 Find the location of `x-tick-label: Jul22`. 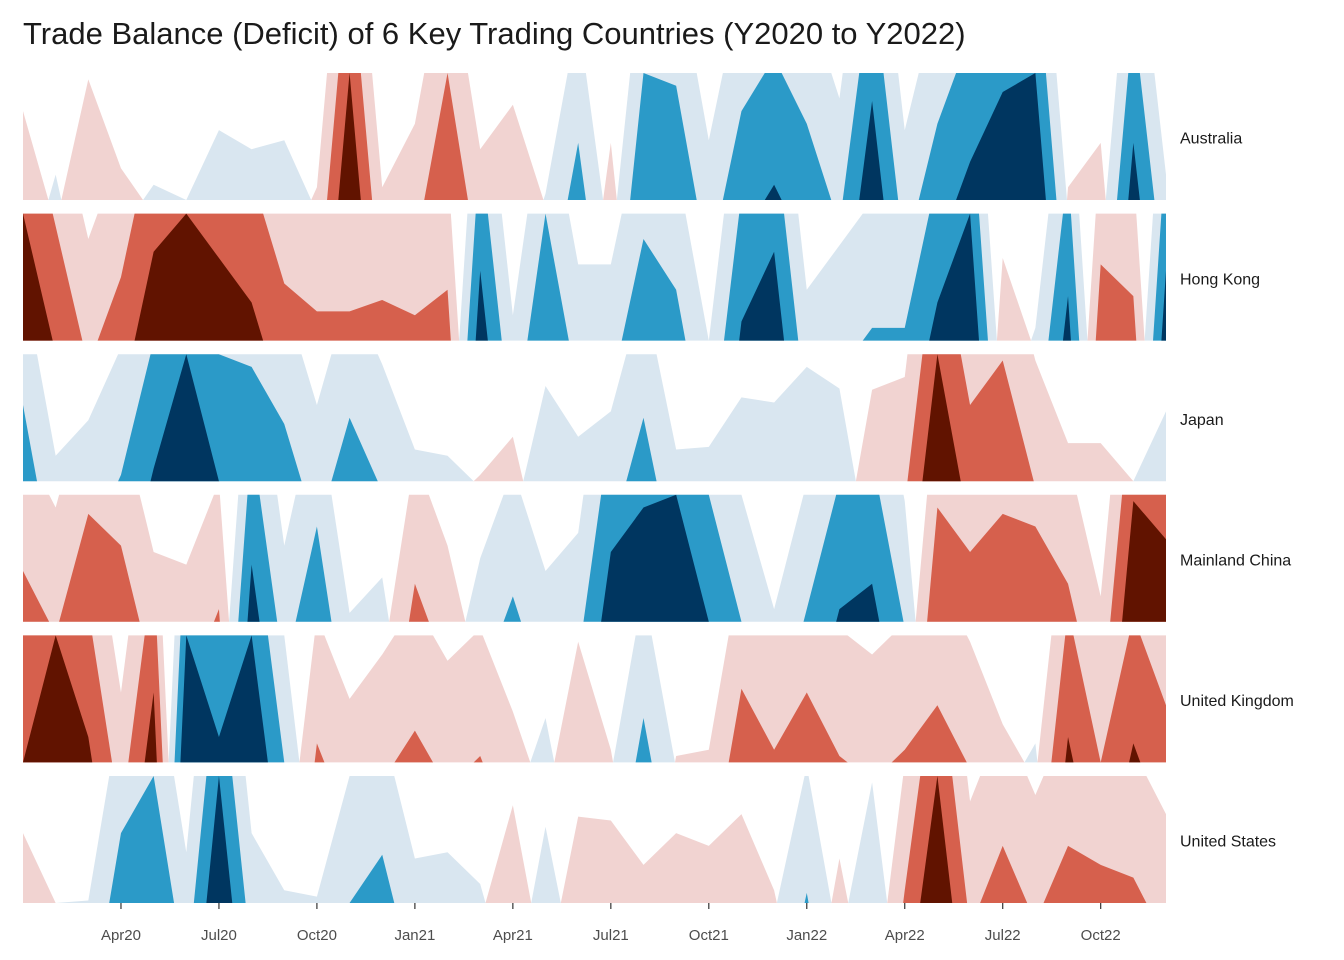

x-tick-label: Jul22 is located at coordinates (1003, 935).